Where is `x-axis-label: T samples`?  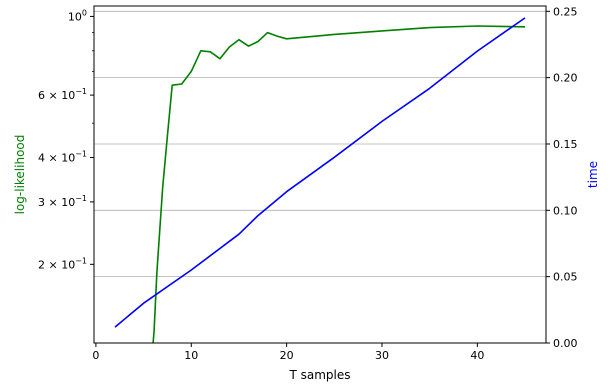
x-axis-label: T samples is located at coordinates (319, 375).